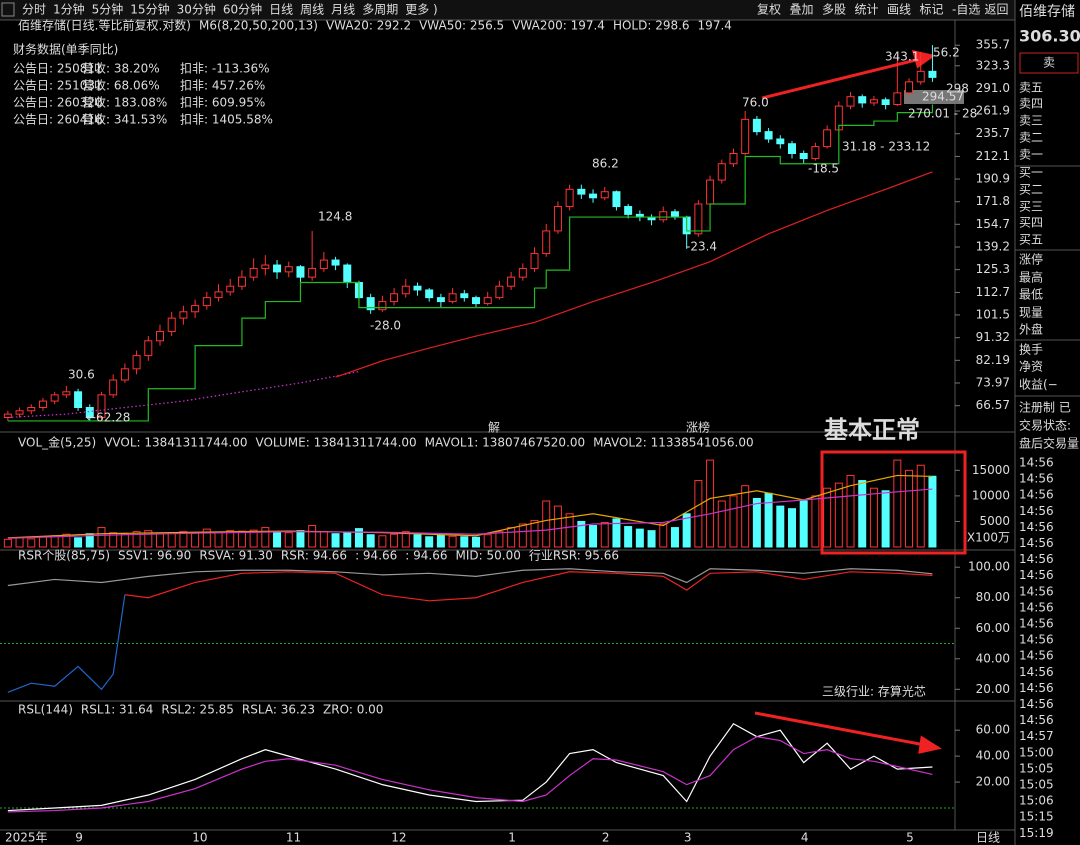 Image resolution: width=1080 pixels, height=845 pixels. Describe the element at coordinates (874, 691) in the screenshot. I see `annotation: 三级行业: 存算光芯` at that location.